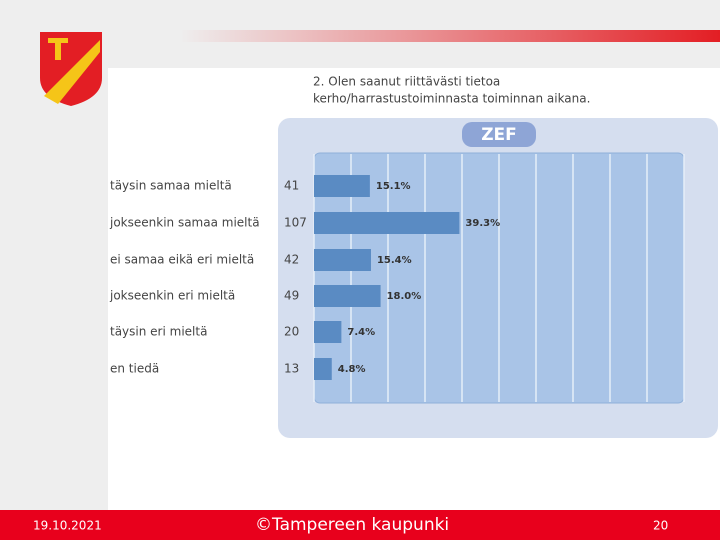 Image resolution: width=720 pixels, height=540 pixels. I want to click on category-label: jokseenkin samaa mieltä, so click(184, 223).